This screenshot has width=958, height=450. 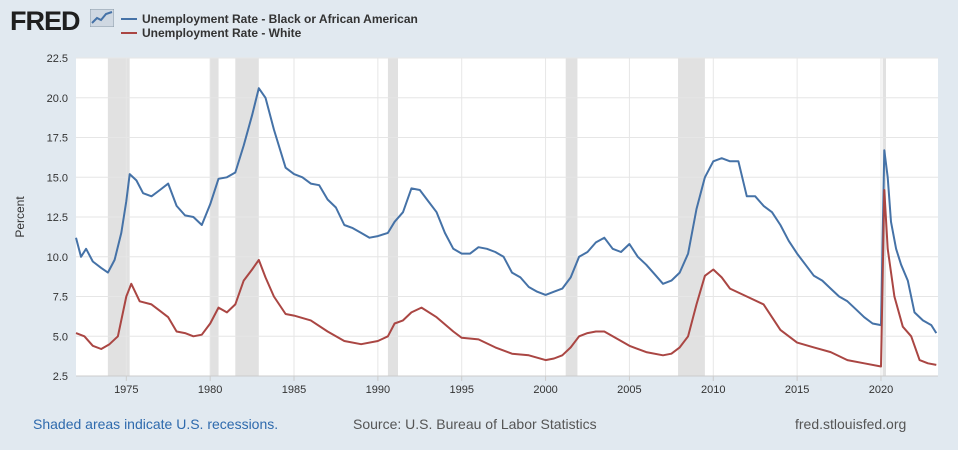 I want to click on y-tick-label: 20.0, so click(x=57, y=99).